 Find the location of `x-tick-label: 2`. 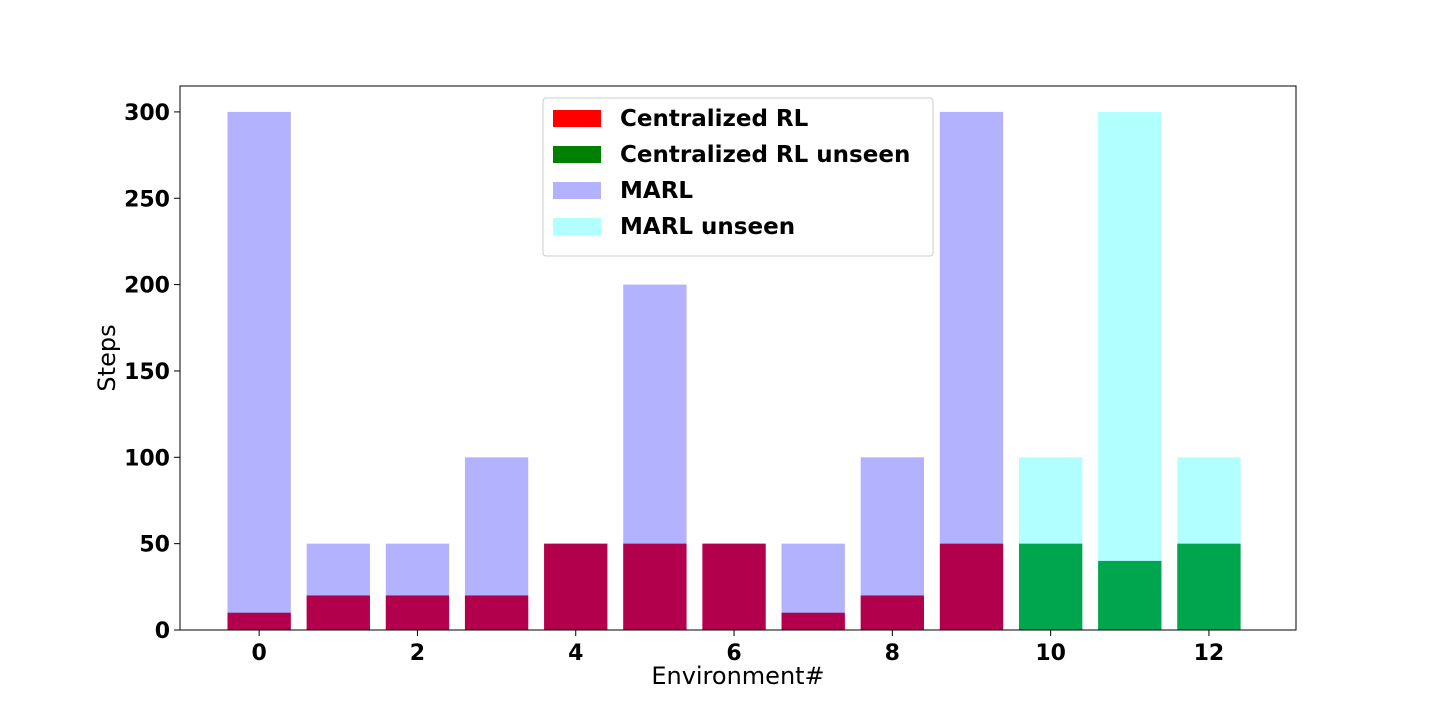

x-tick-label: 2 is located at coordinates (417, 653).